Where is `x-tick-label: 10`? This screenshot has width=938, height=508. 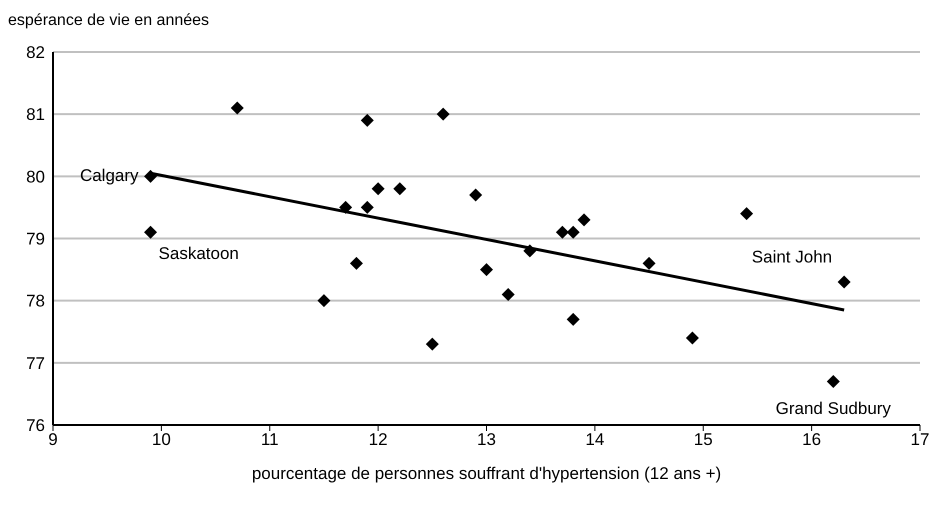 x-tick-label: 10 is located at coordinates (161, 440).